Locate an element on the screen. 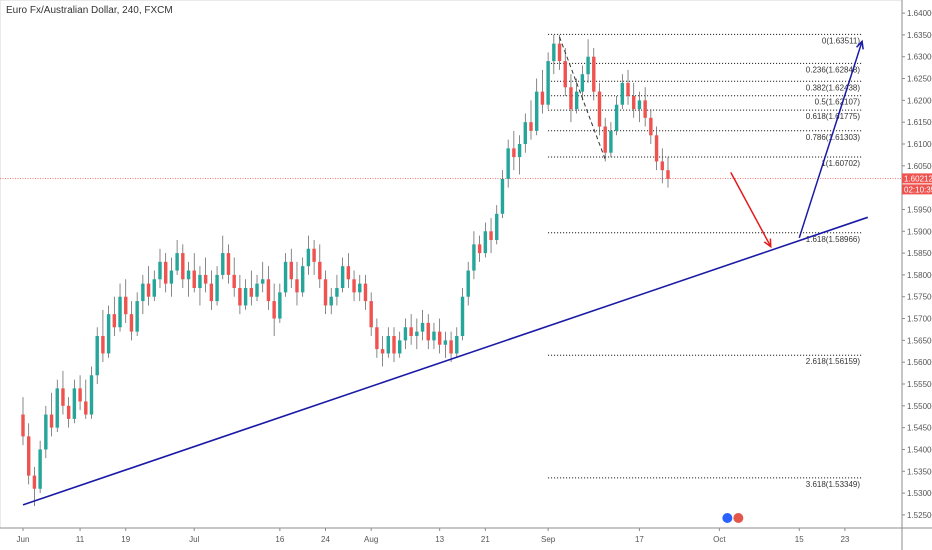 The width and height of the screenshot is (932, 550). x-tick-label: 19 is located at coordinates (125, 539).